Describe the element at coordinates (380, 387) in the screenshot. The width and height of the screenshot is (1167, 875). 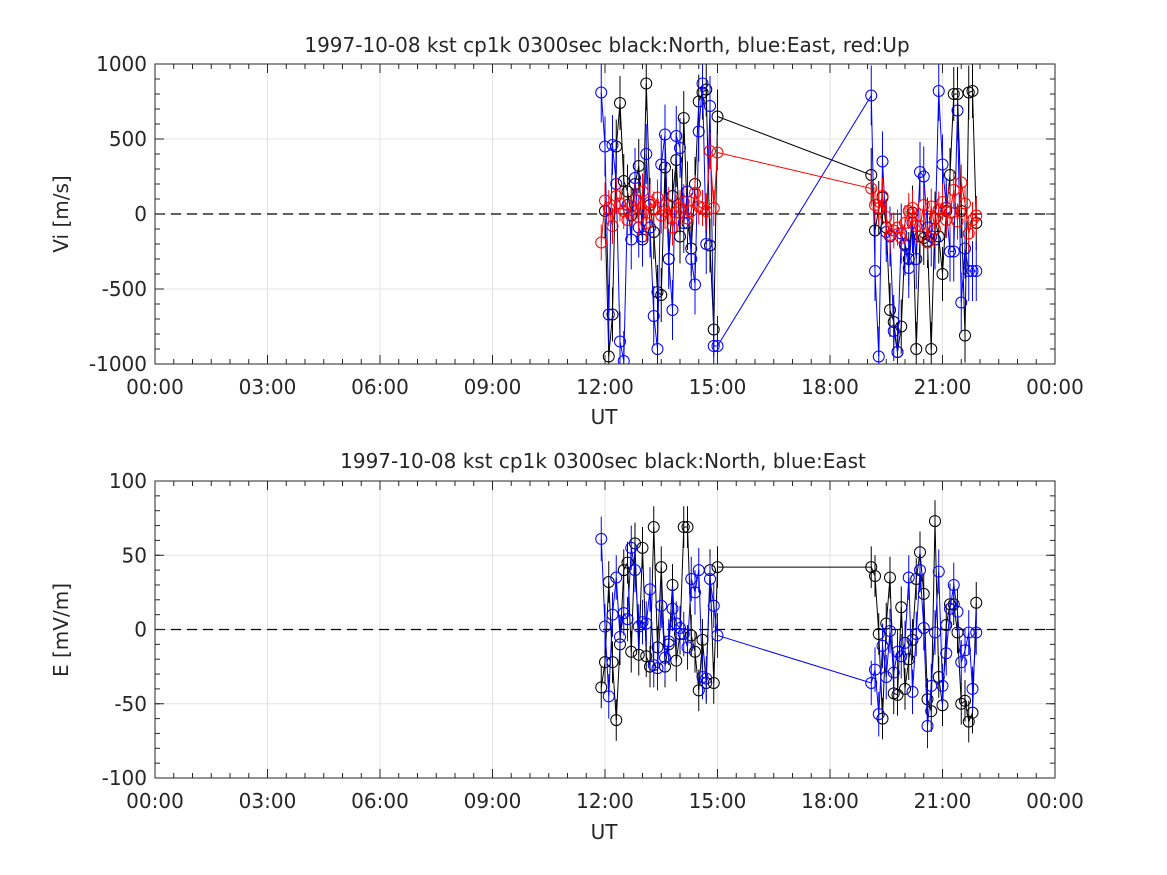
I see `velocity-x-tick-label: 06:00` at that location.